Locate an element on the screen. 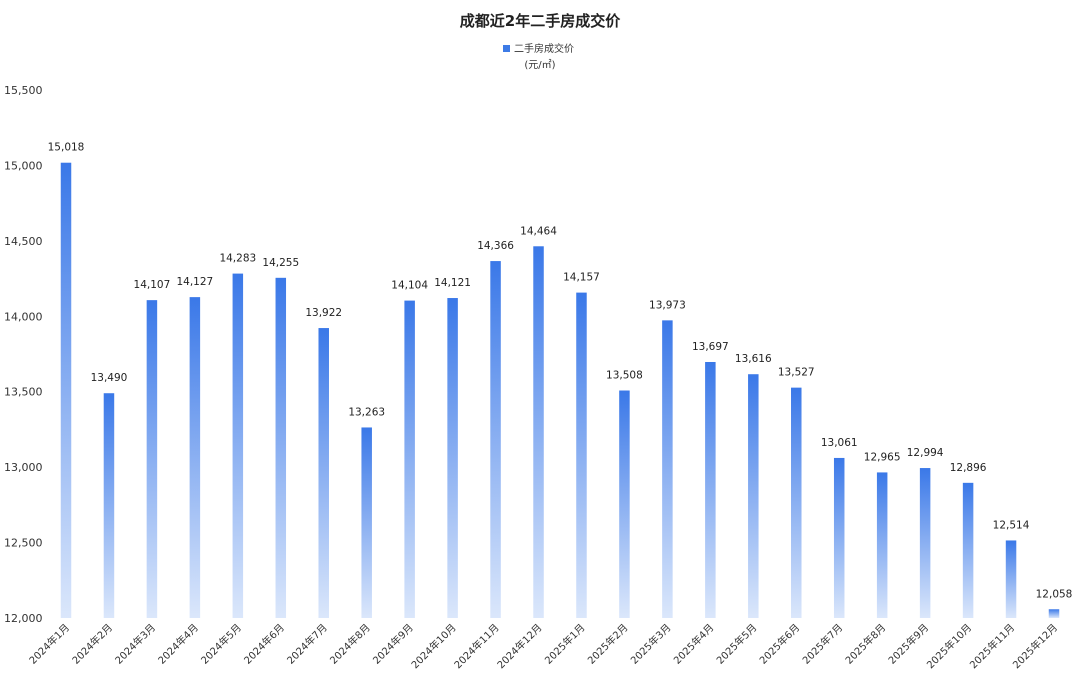 This screenshot has height=690, width=1080. x-tick-label: 2024年8月 is located at coordinates (350, 644).